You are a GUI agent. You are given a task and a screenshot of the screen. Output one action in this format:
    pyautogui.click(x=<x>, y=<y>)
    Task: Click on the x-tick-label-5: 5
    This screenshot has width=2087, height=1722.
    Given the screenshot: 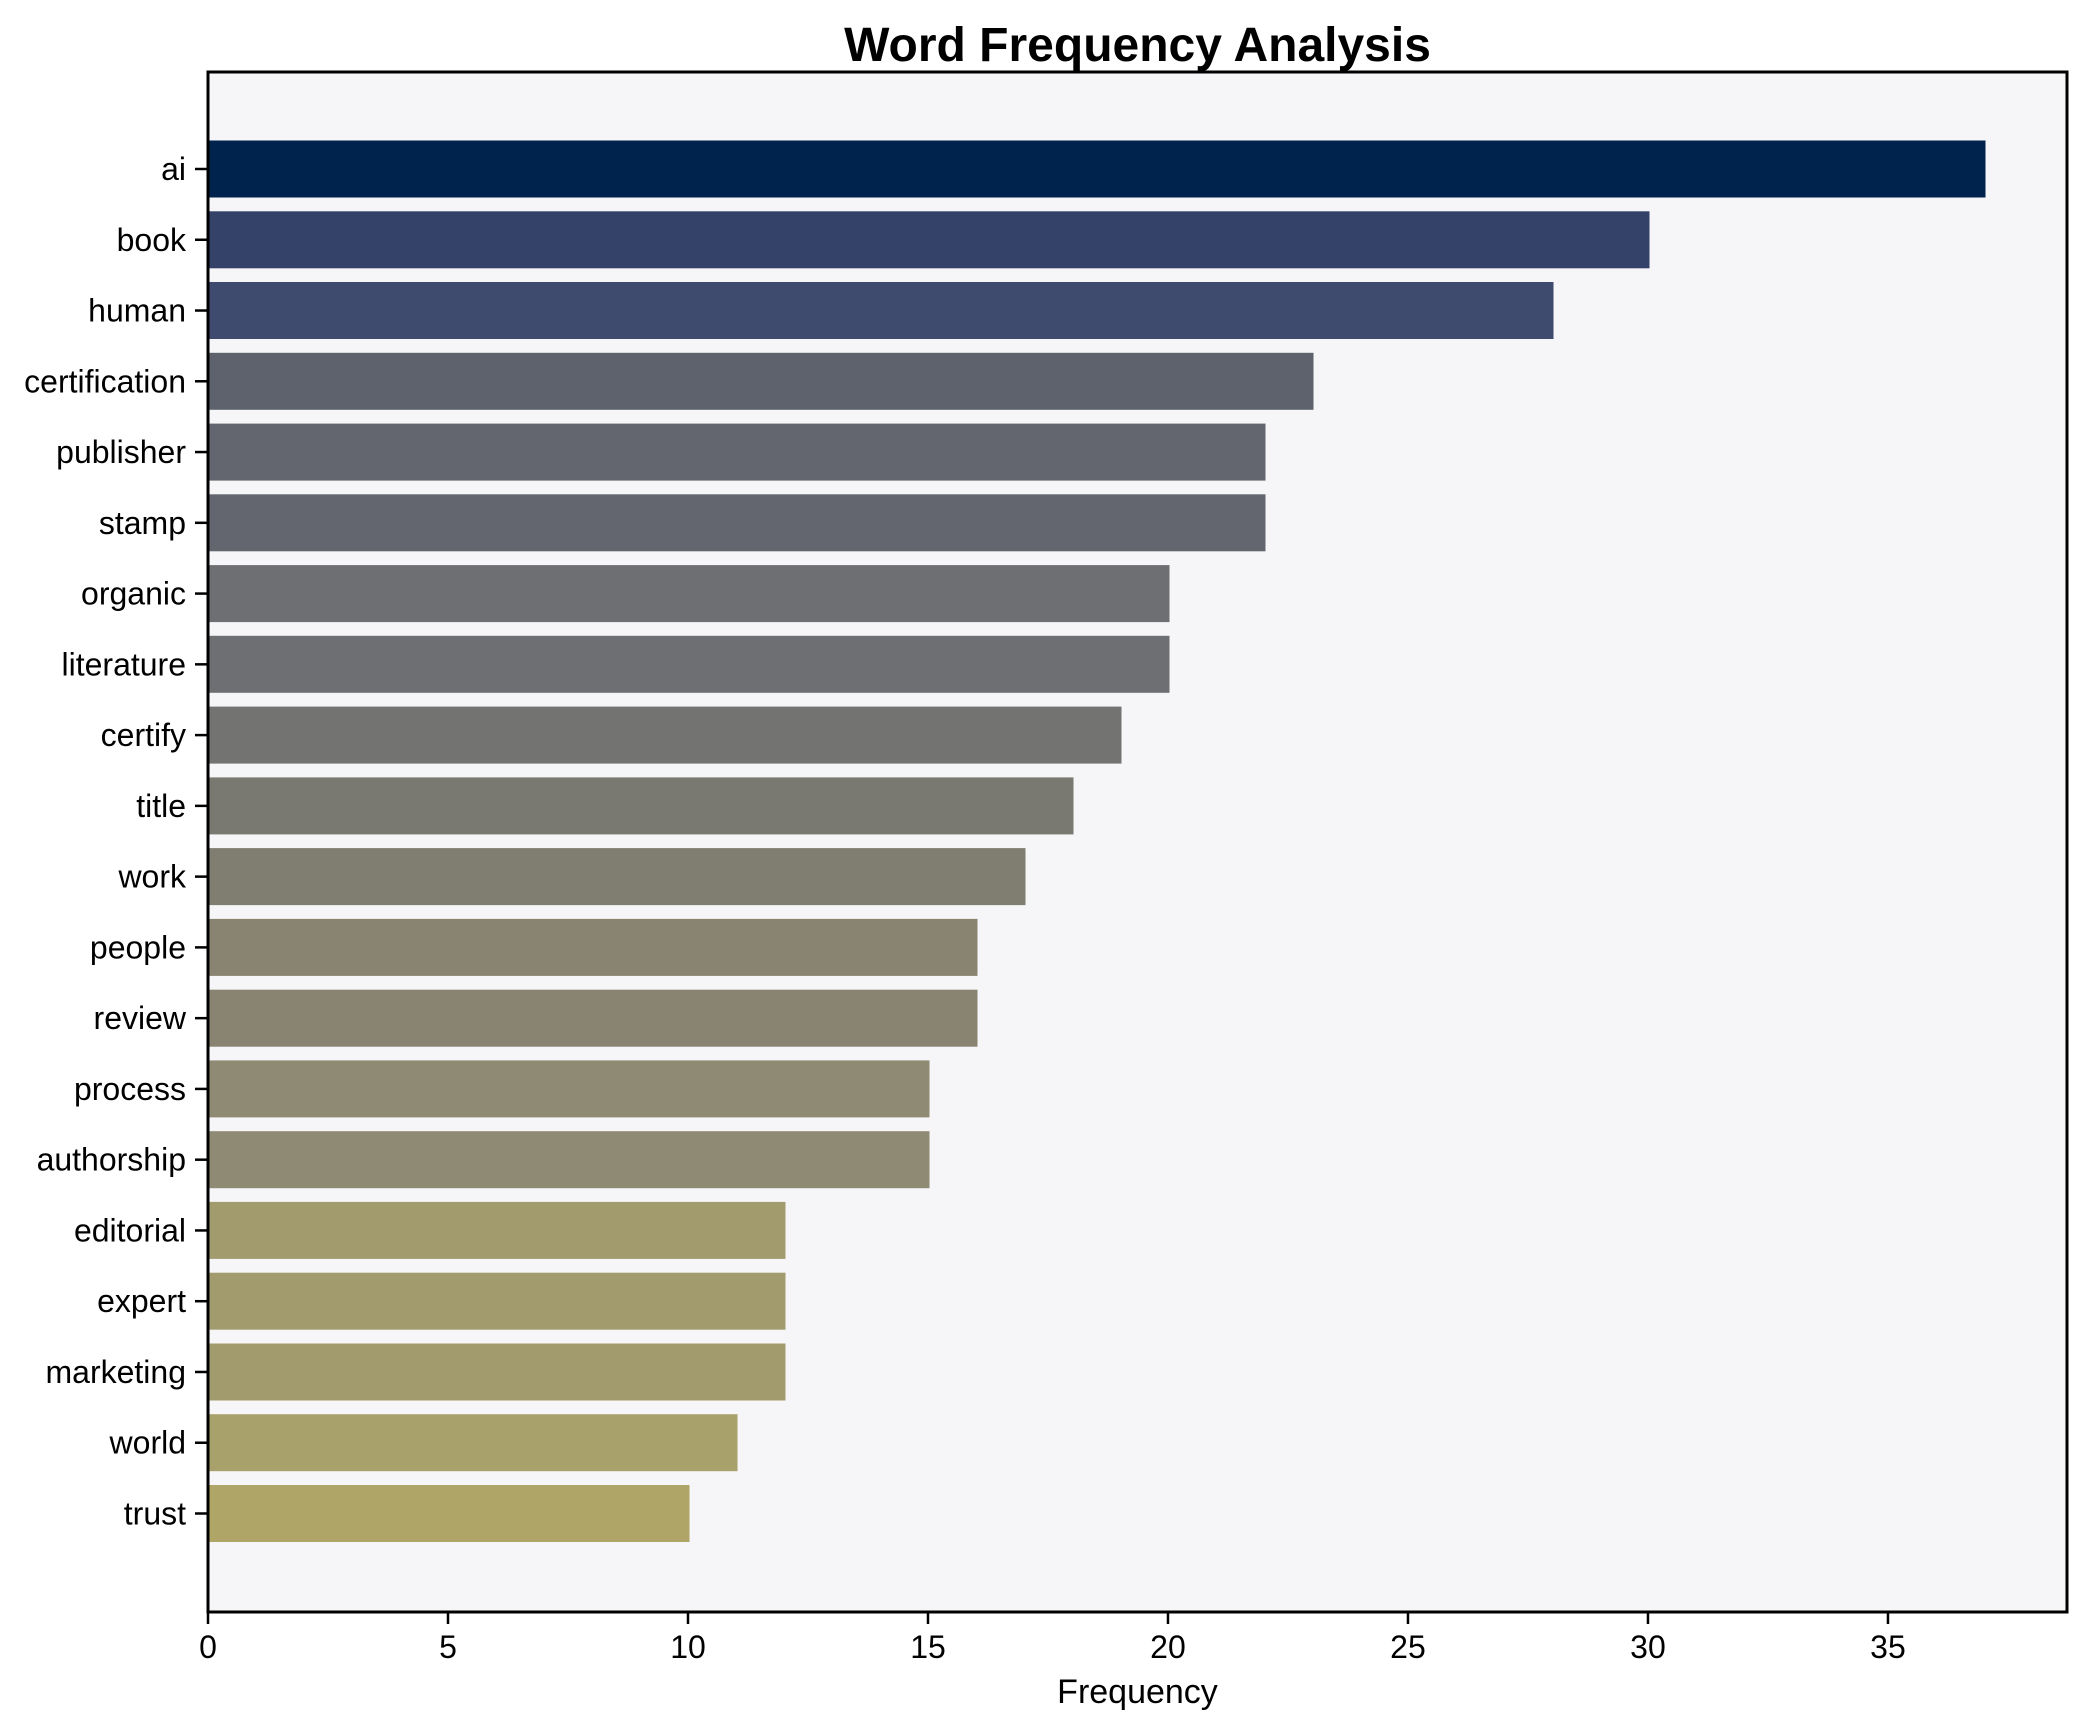 What is the action you would take?
    pyautogui.click(x=448, y=1647)
    